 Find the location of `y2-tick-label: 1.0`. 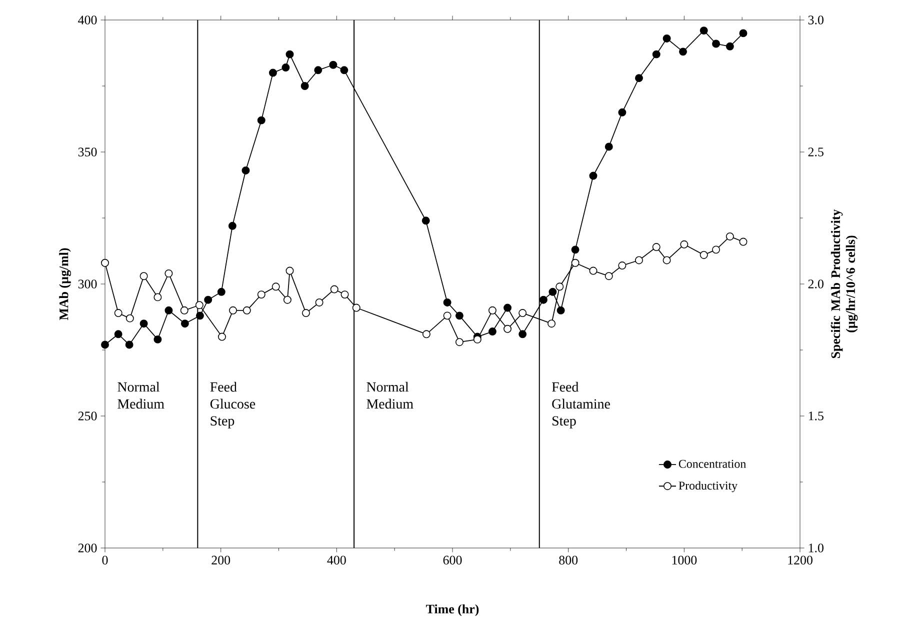

y2-tick-label: 1.0 is located at coordinates (816, 548).